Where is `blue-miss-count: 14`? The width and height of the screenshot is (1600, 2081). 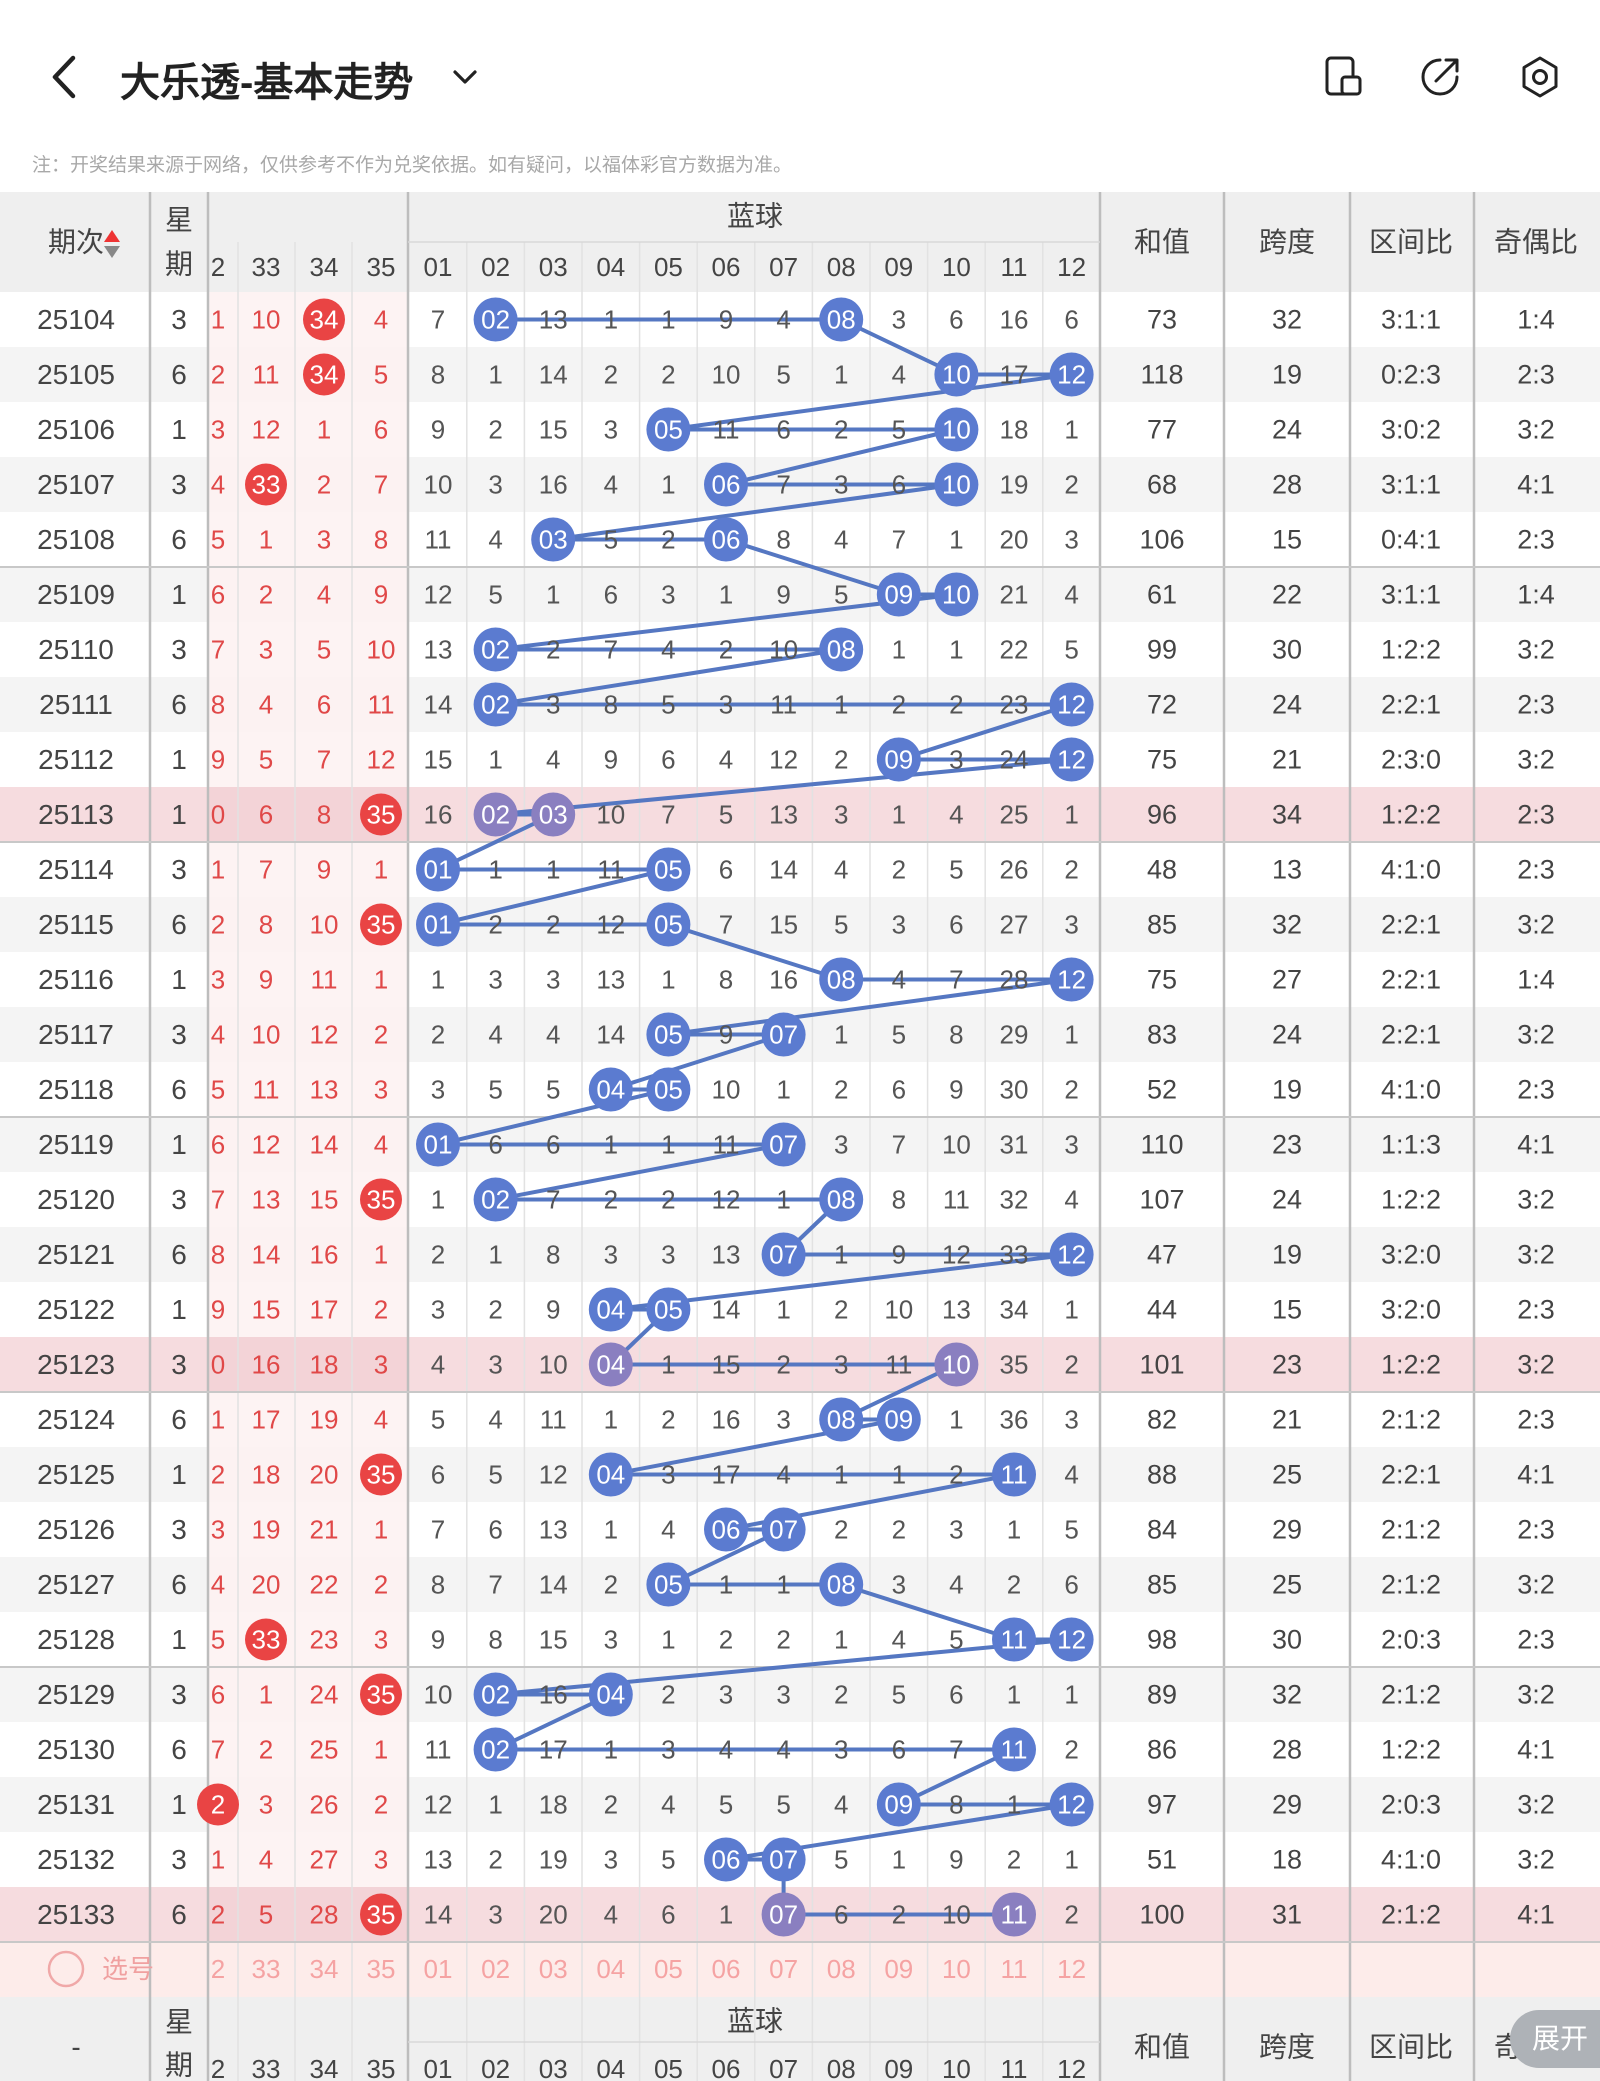
blue-miss-count: 14 is located at coordinates (553, 375).